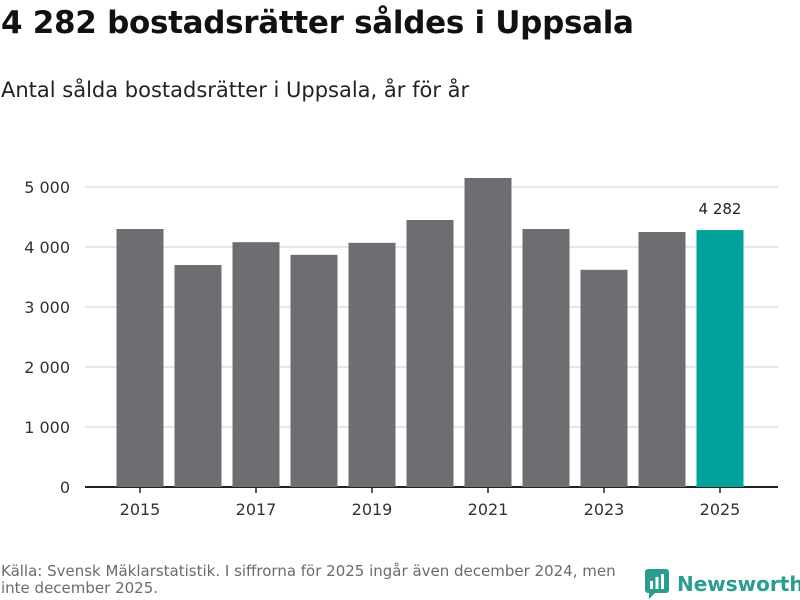 The width and height of the screenshot is (800, 600). What do you see at coordinates (488, 509) in the screenshot?
I see `x-tick-label: 2021` at bounding box center [488, 509].